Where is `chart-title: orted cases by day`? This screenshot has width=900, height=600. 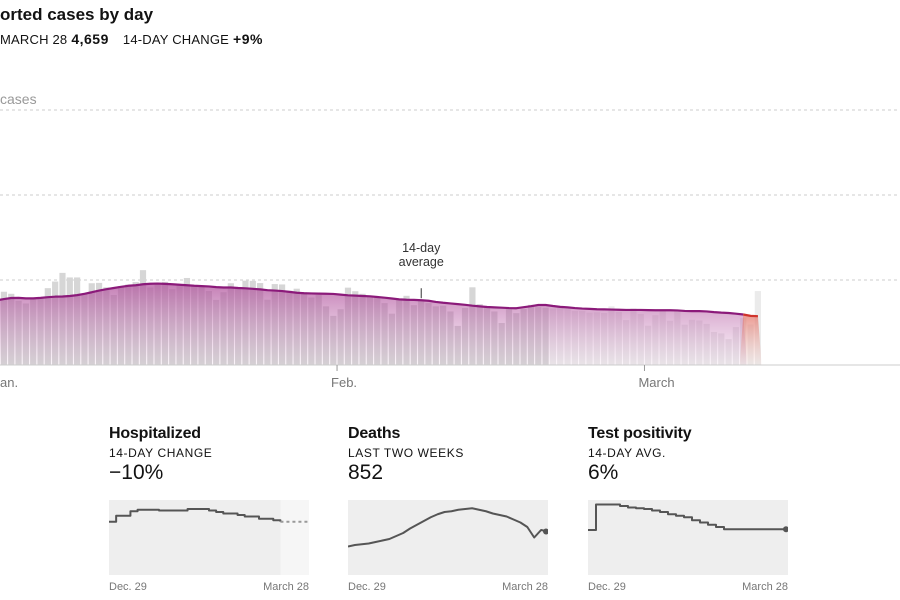
chart-title: orted cases by day is located at coordinates (77, 14).